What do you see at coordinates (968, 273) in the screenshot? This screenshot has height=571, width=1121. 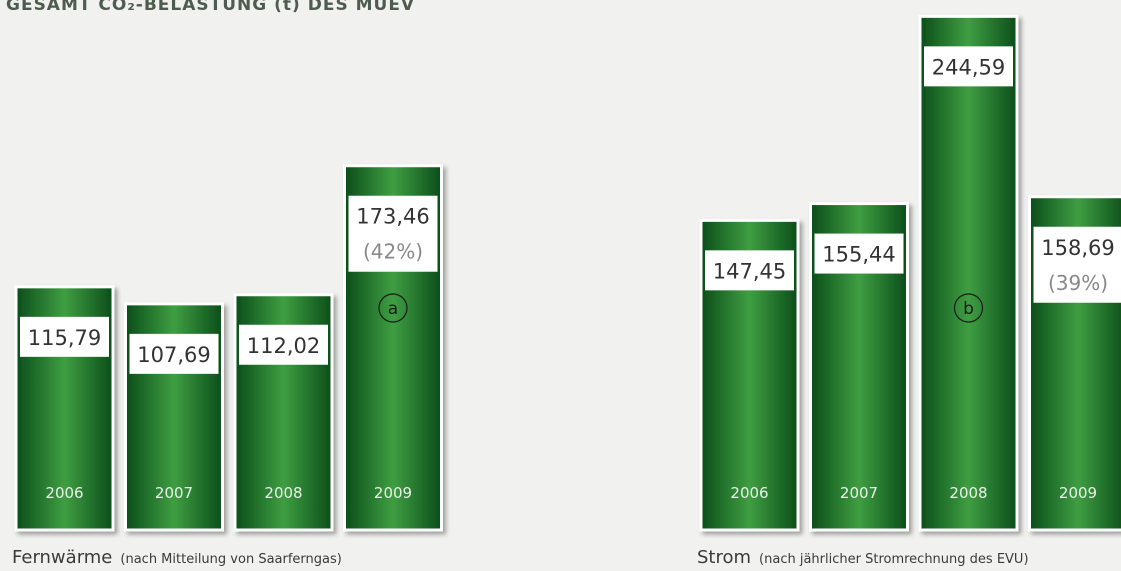 I see `bar` at bounding box center [968, 273].